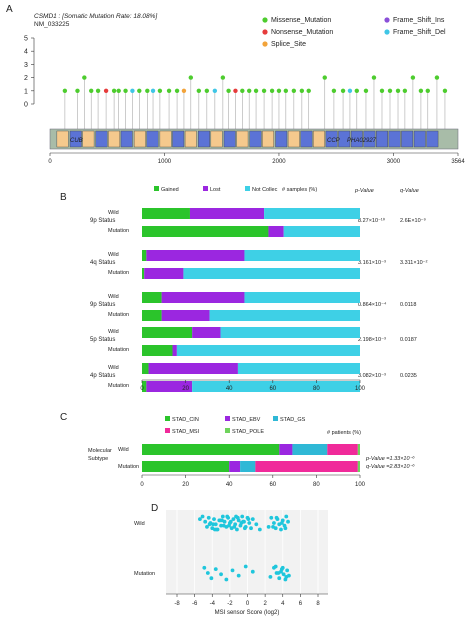  I want to click on cnv-qvalue: 0.0118, so click(408, 305).